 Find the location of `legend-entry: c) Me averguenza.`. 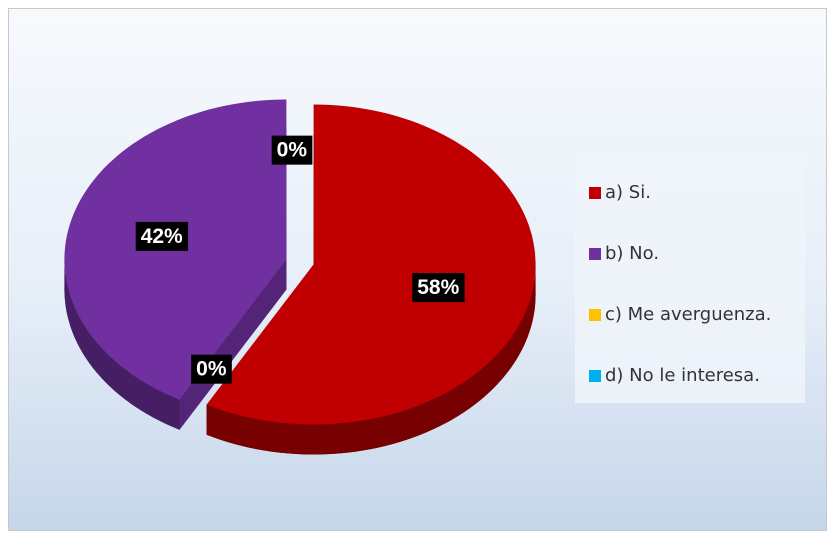

legend-entry: c) Me averguenza. is located at coordinates (697, 314).